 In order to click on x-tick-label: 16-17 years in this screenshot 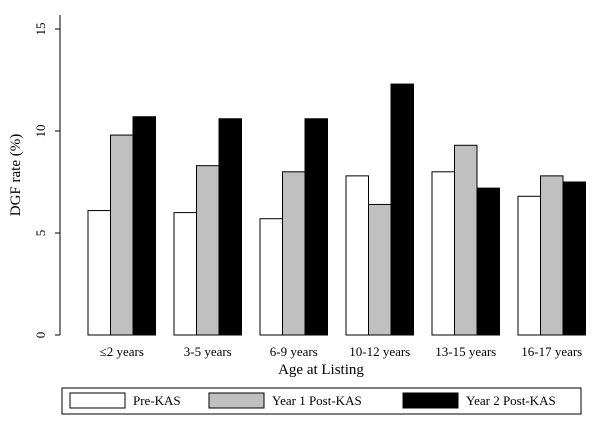, I will do `click(551, 351)`.